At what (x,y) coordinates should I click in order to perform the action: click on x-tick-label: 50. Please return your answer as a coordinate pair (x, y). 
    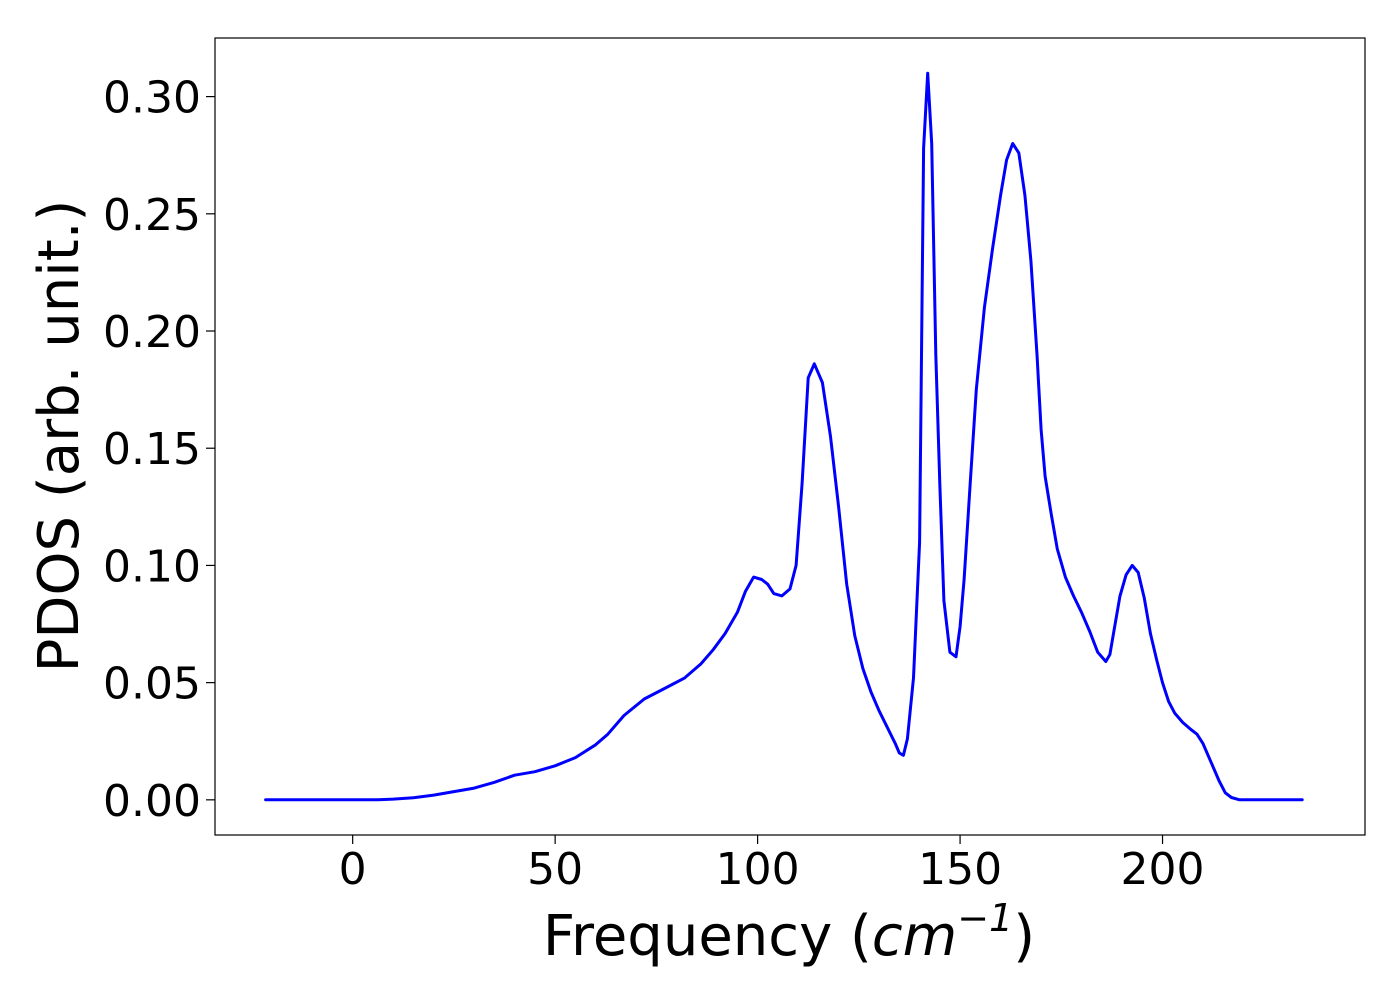
    Looking at the image, I should click on (555, 869).